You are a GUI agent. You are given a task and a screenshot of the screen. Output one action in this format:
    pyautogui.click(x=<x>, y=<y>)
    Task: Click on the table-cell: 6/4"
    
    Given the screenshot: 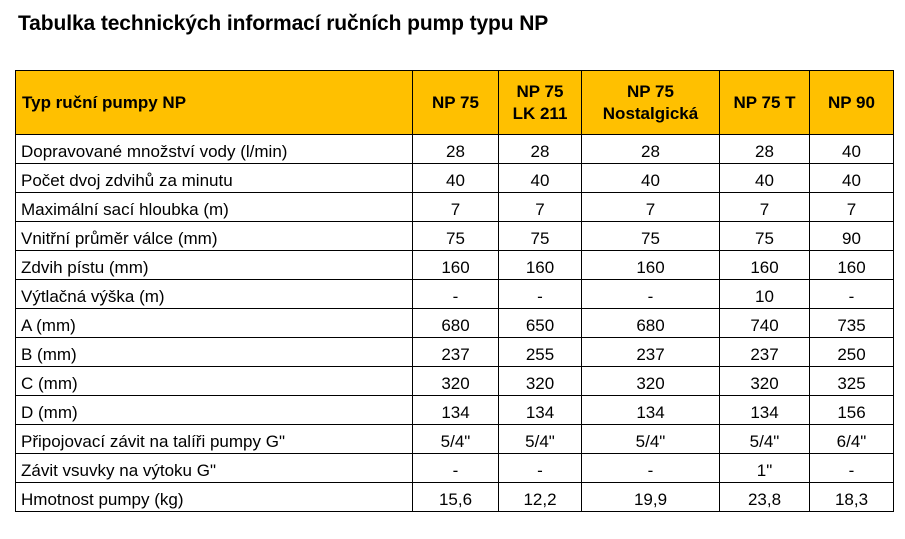 What is the action you would take?
    pyautogui.click(x=851, y=439)
    